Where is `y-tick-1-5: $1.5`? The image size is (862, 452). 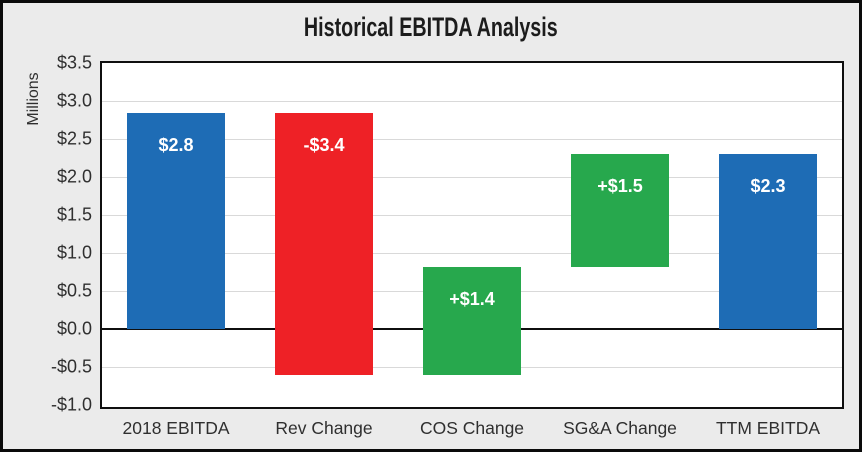
y-tick-1-5: $1.5 is located at coordinates (74, 214).